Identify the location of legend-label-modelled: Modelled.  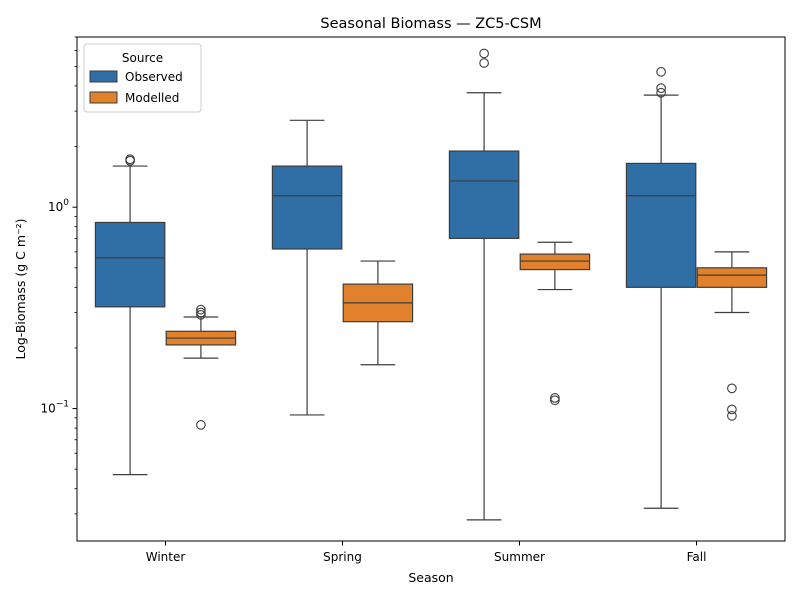
(152, 98).